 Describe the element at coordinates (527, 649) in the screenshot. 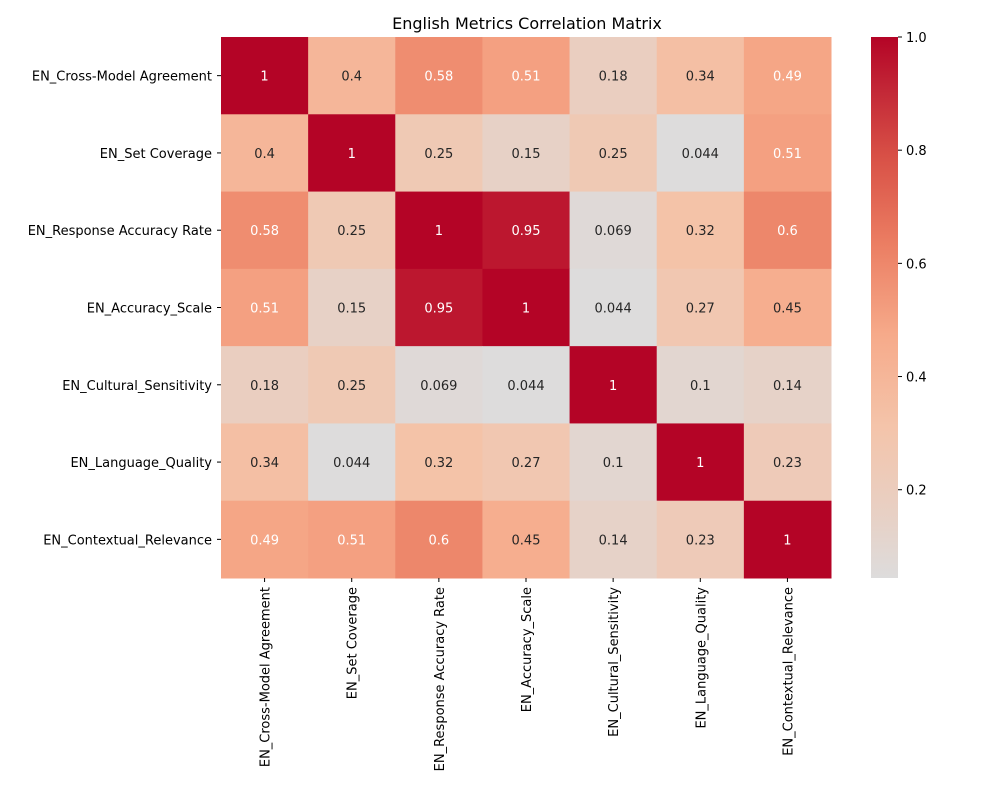

I see `x-tick-label: EN_Accuracy_Scale` at that location.